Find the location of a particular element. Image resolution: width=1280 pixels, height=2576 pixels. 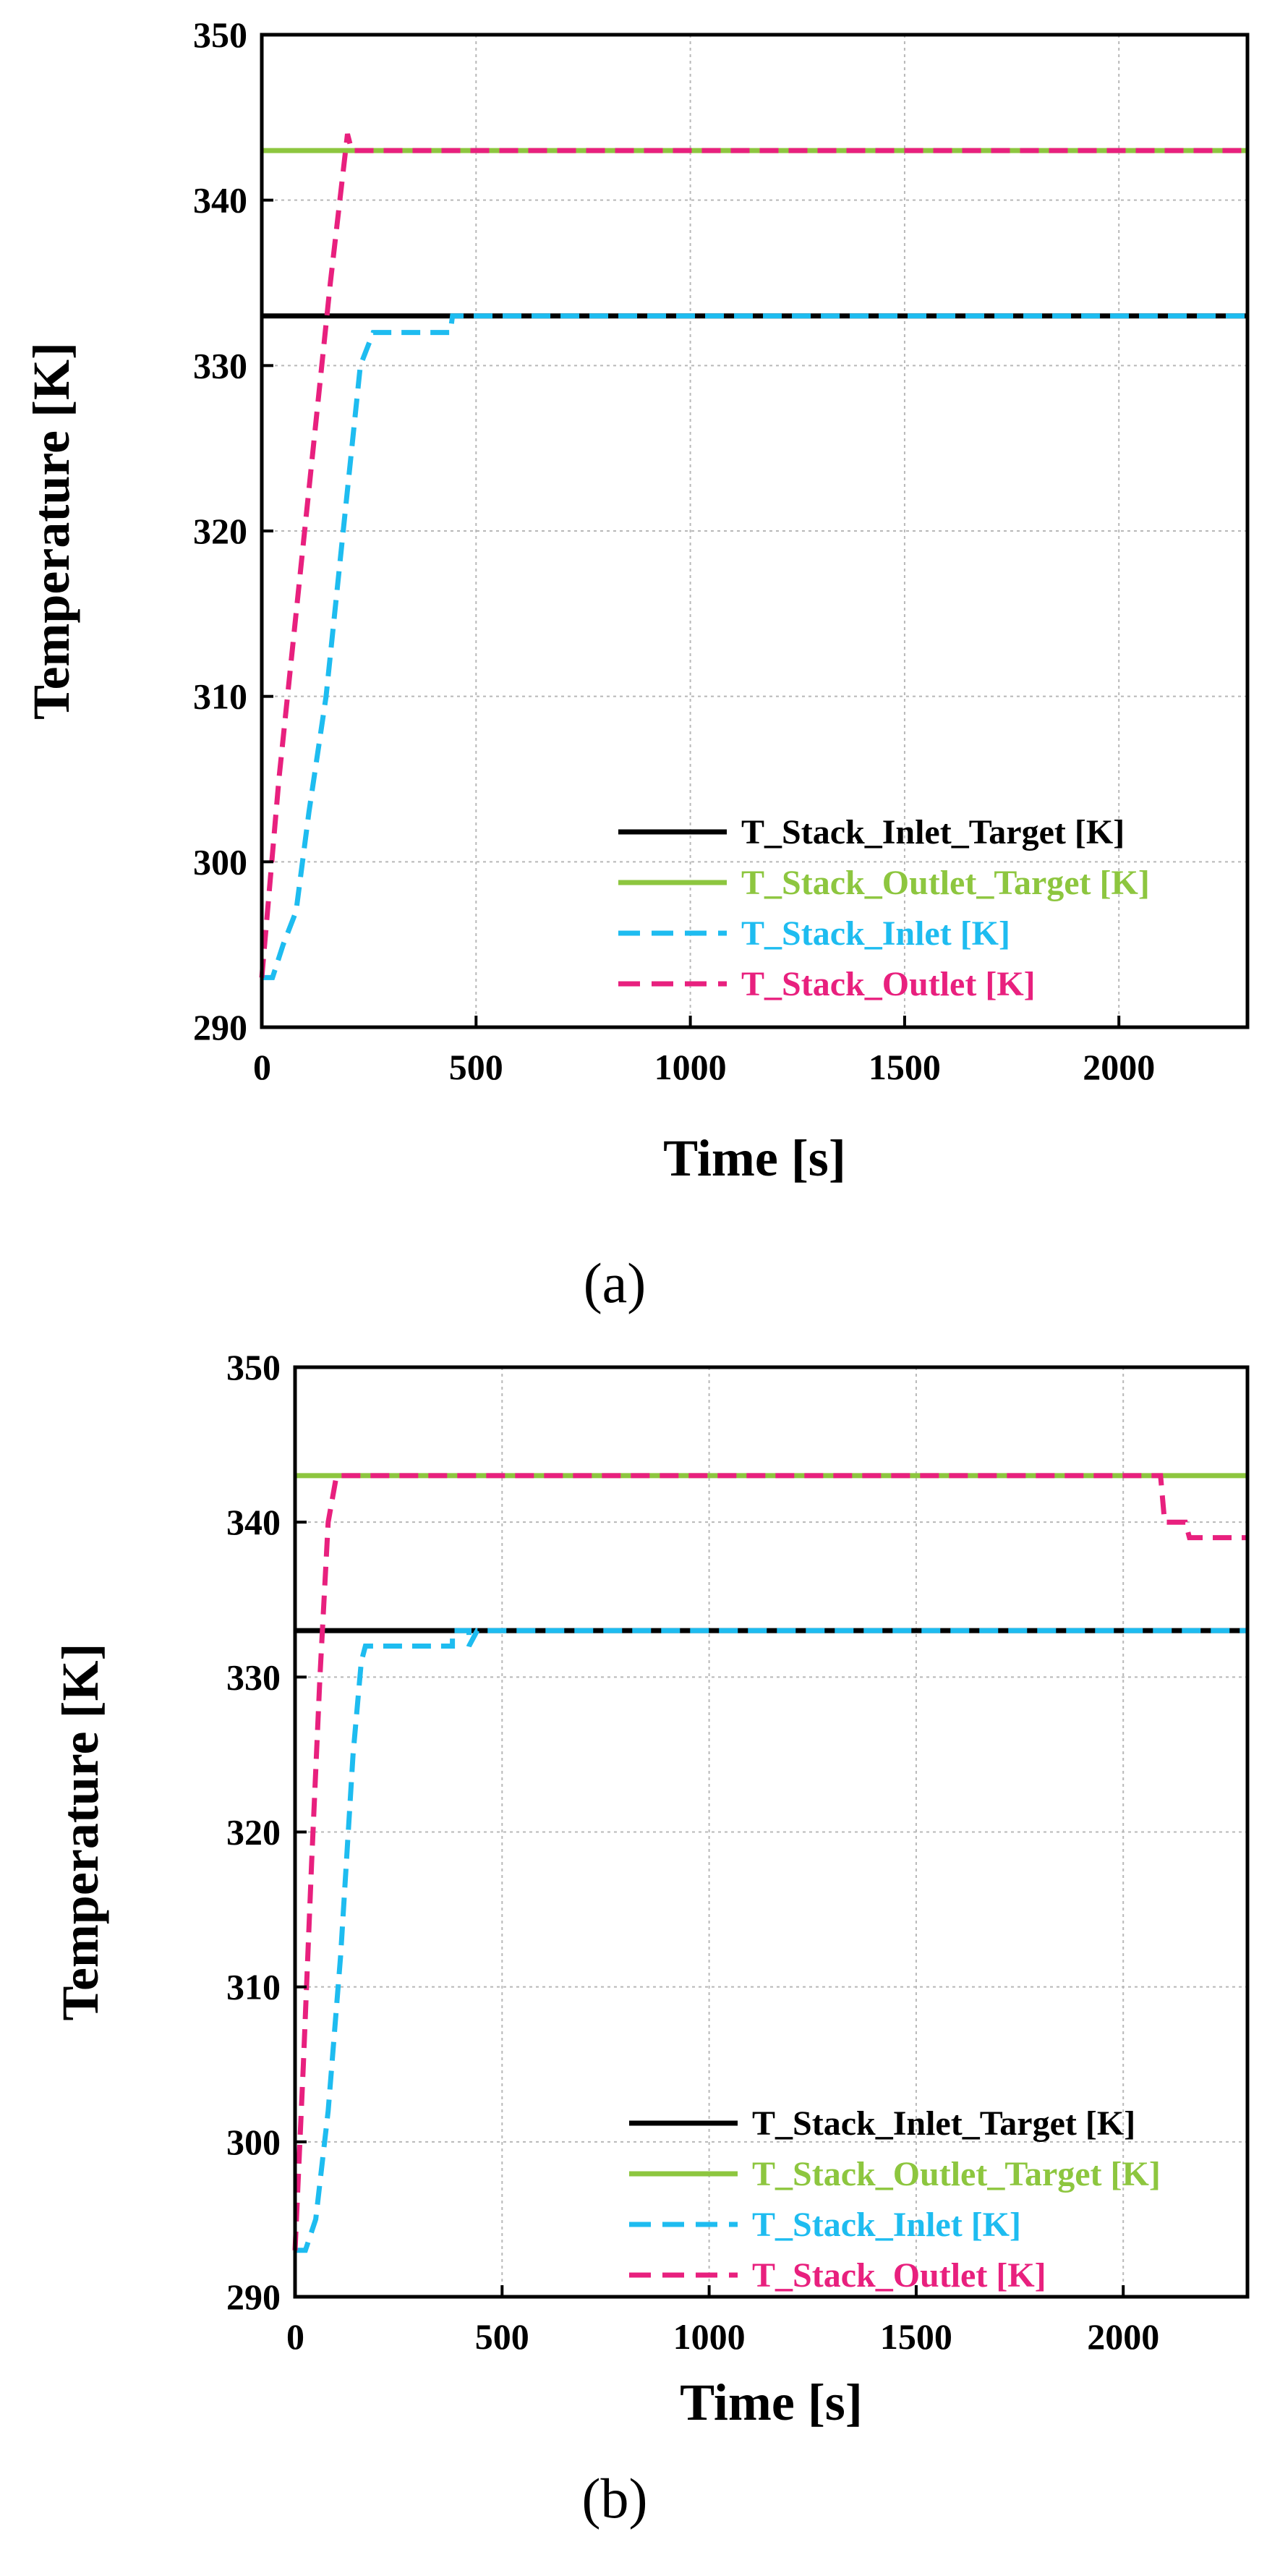

chart-b-legend-label-t-stack-outlet-k: T_Stack_Outlet [K] is located at coordinates (899, 2275).